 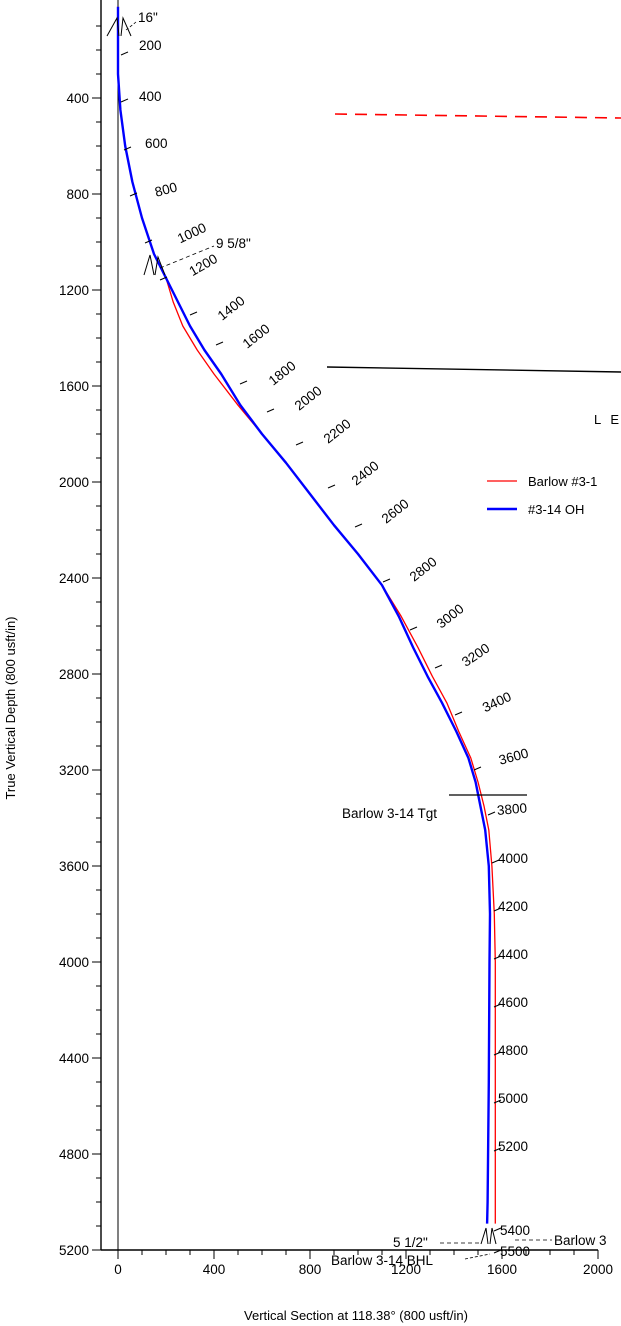 I want to click on md-label: 2400, so click(x=365, y=473).